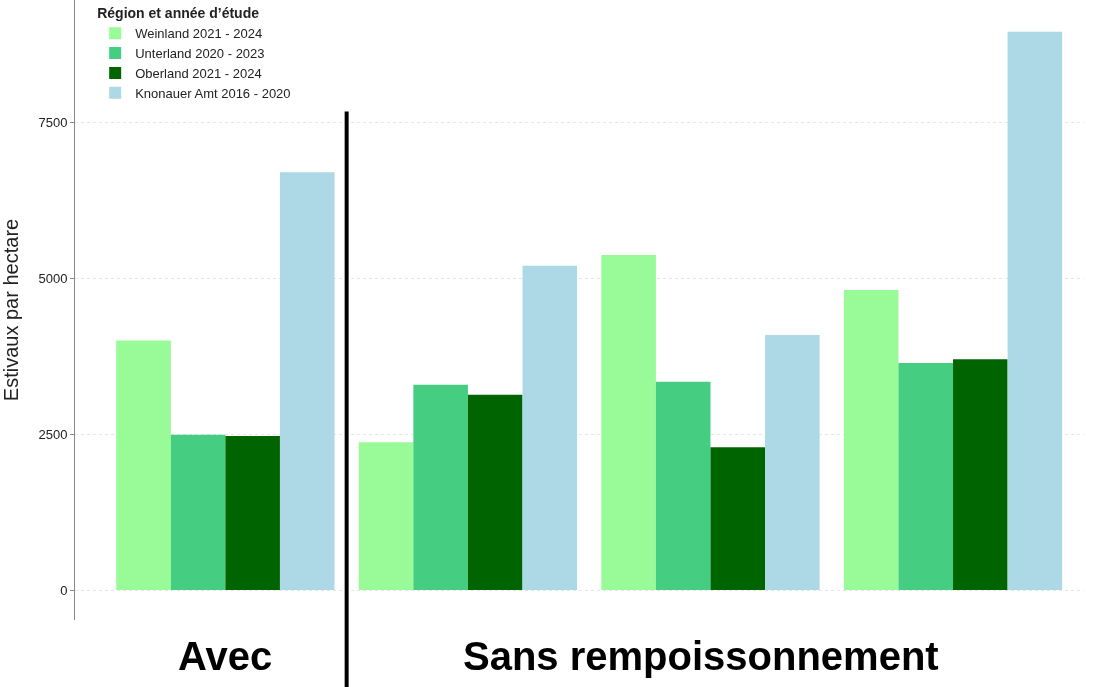  What do you see at coordinates (213, 93) in the screenshot?
I see `legend-label: Knonauer Amt 2016 - 2020` at bounding box center [213, 93].